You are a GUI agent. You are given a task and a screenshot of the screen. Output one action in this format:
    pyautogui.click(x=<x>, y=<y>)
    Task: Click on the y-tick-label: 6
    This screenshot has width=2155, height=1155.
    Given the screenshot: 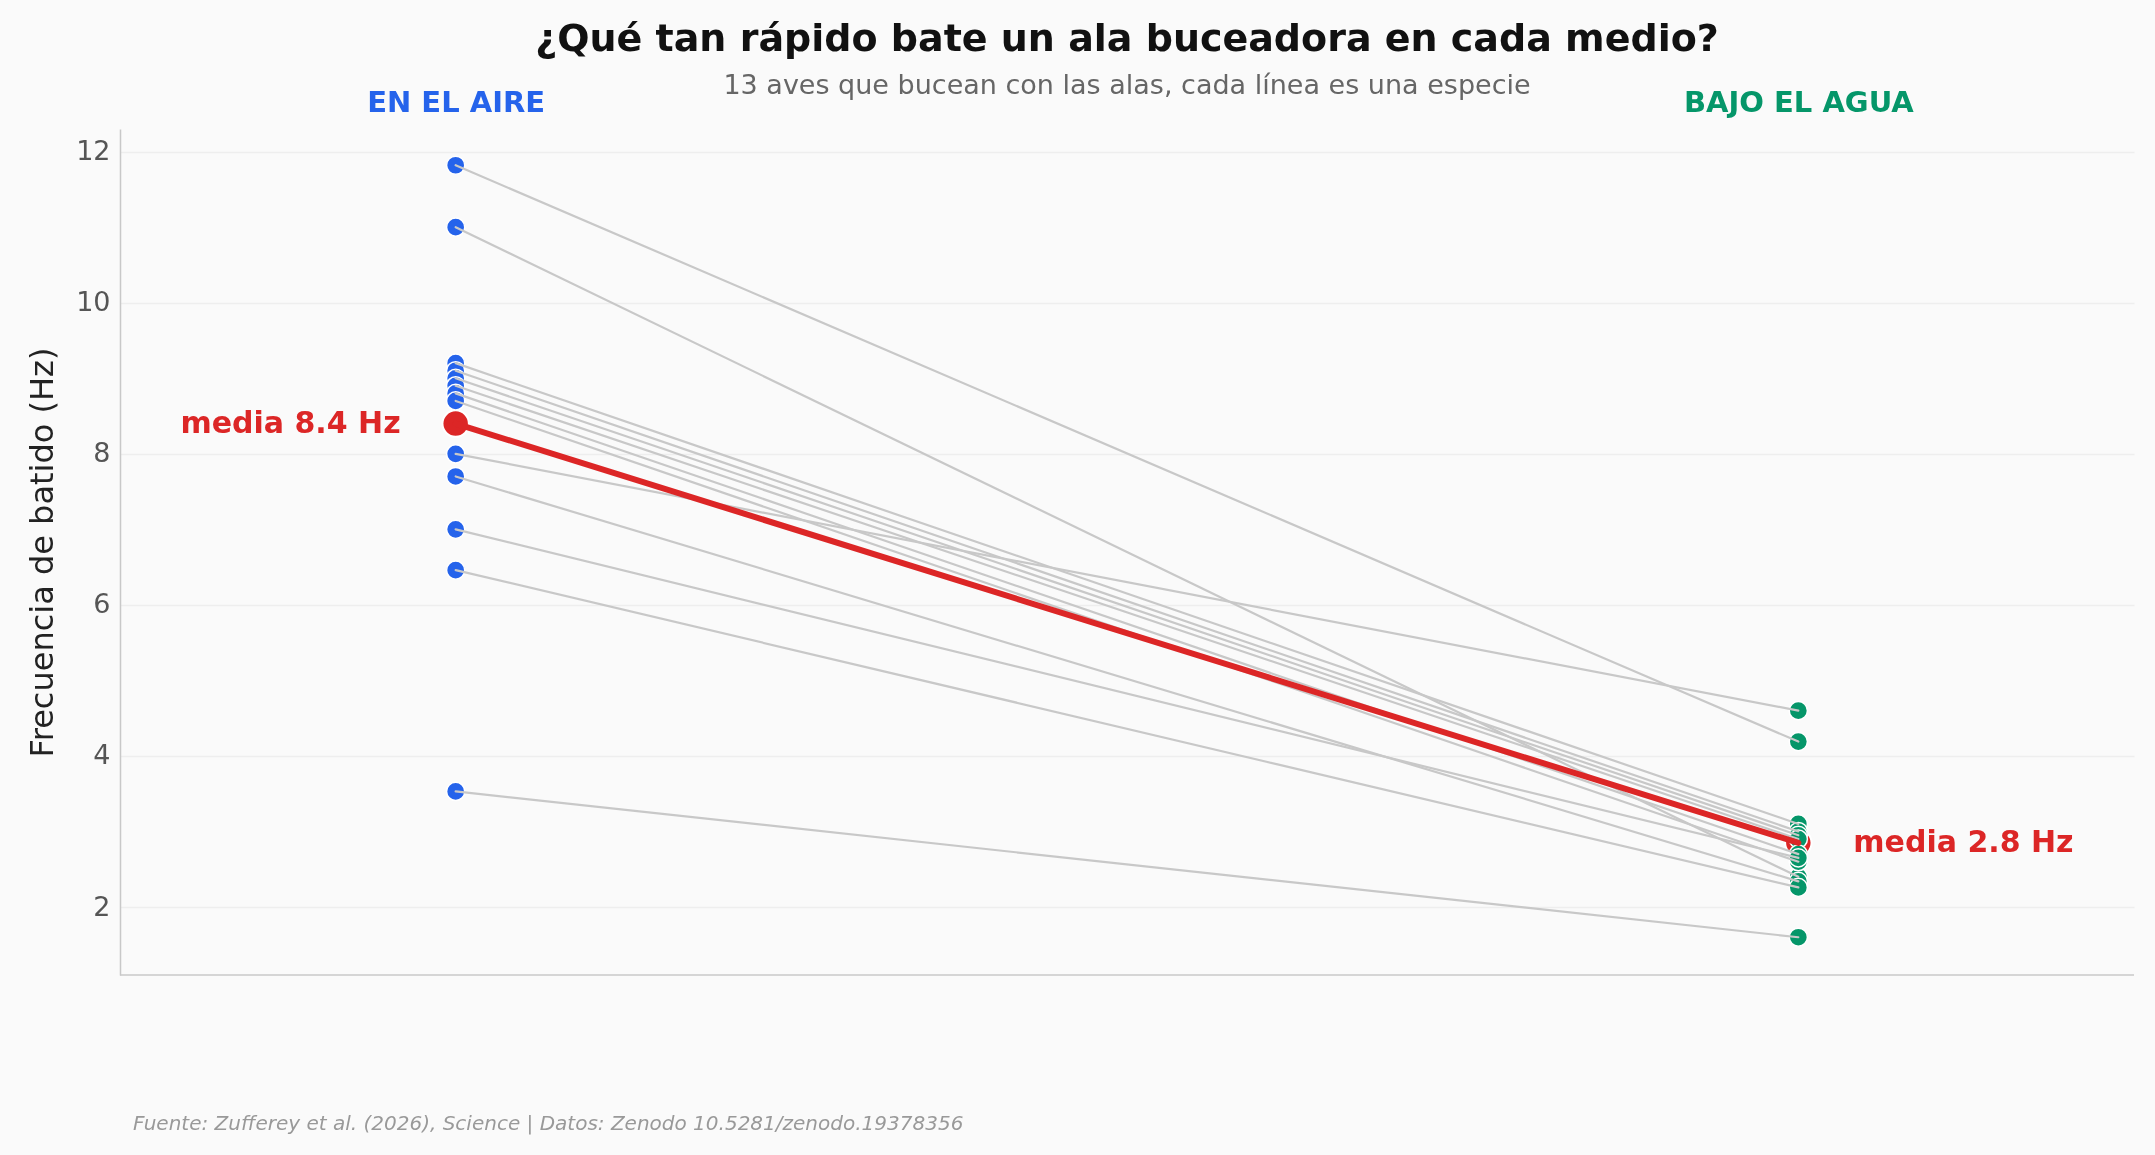 What is the action you would take?
    pyautogui.click(x=102, y=604)
    